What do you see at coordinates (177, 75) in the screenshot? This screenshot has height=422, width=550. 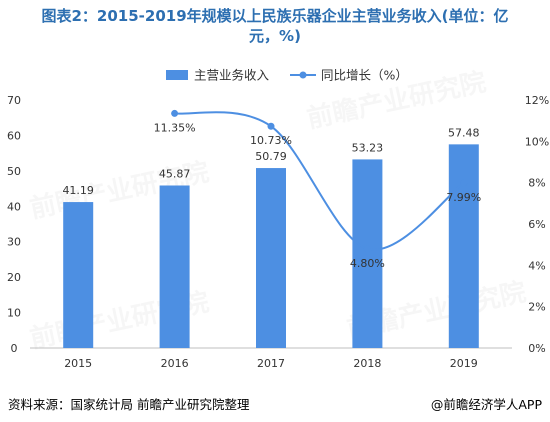 I see `legend-bar-swatch` at bounding box center [177, 75].